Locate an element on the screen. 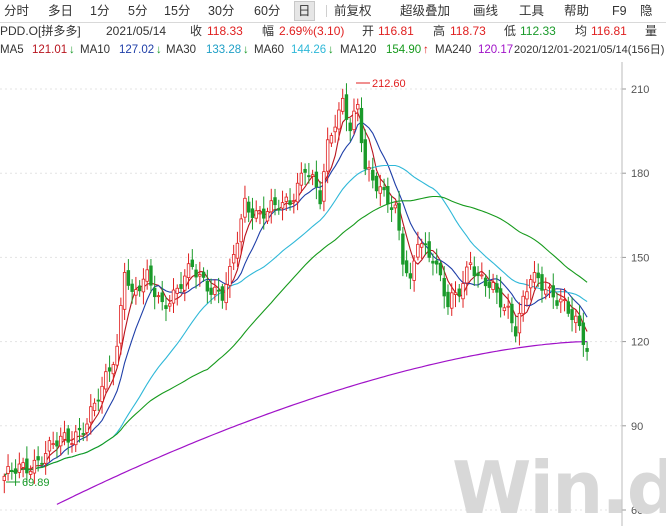 The image size is (666, 530). forward-adjust-button: 前复权 is located at coordinates (353, 11).